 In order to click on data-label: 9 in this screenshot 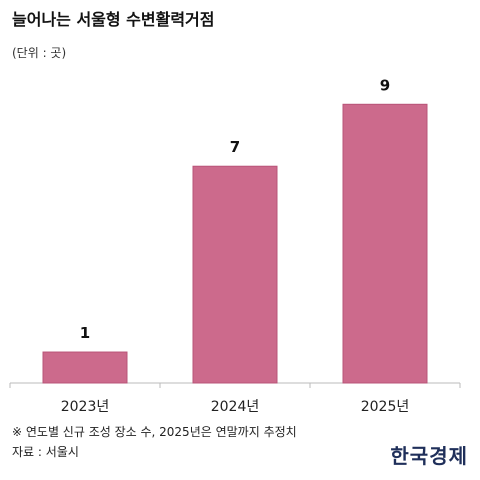, I will do `click(385, 85)`.